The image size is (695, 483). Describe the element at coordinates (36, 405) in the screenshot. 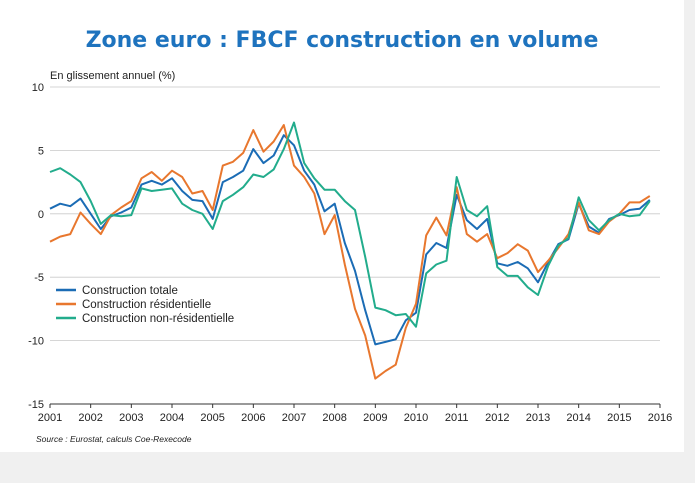

I see `y-tick-label: -15` at that location.